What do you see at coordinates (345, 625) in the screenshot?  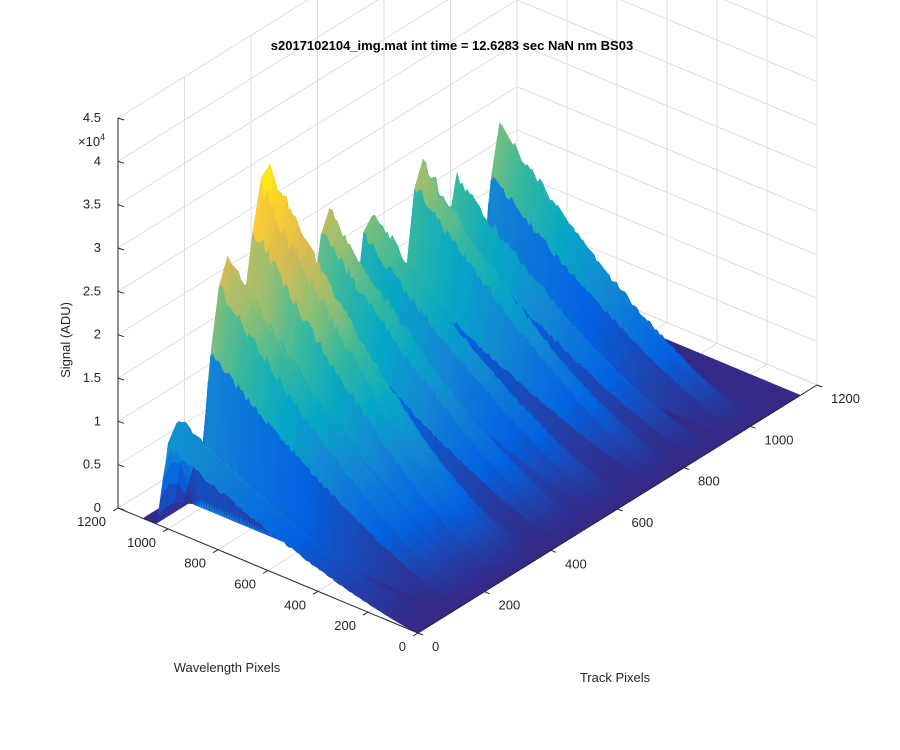 I see `y-tick-label: 200` at bounding box center [345, 625].